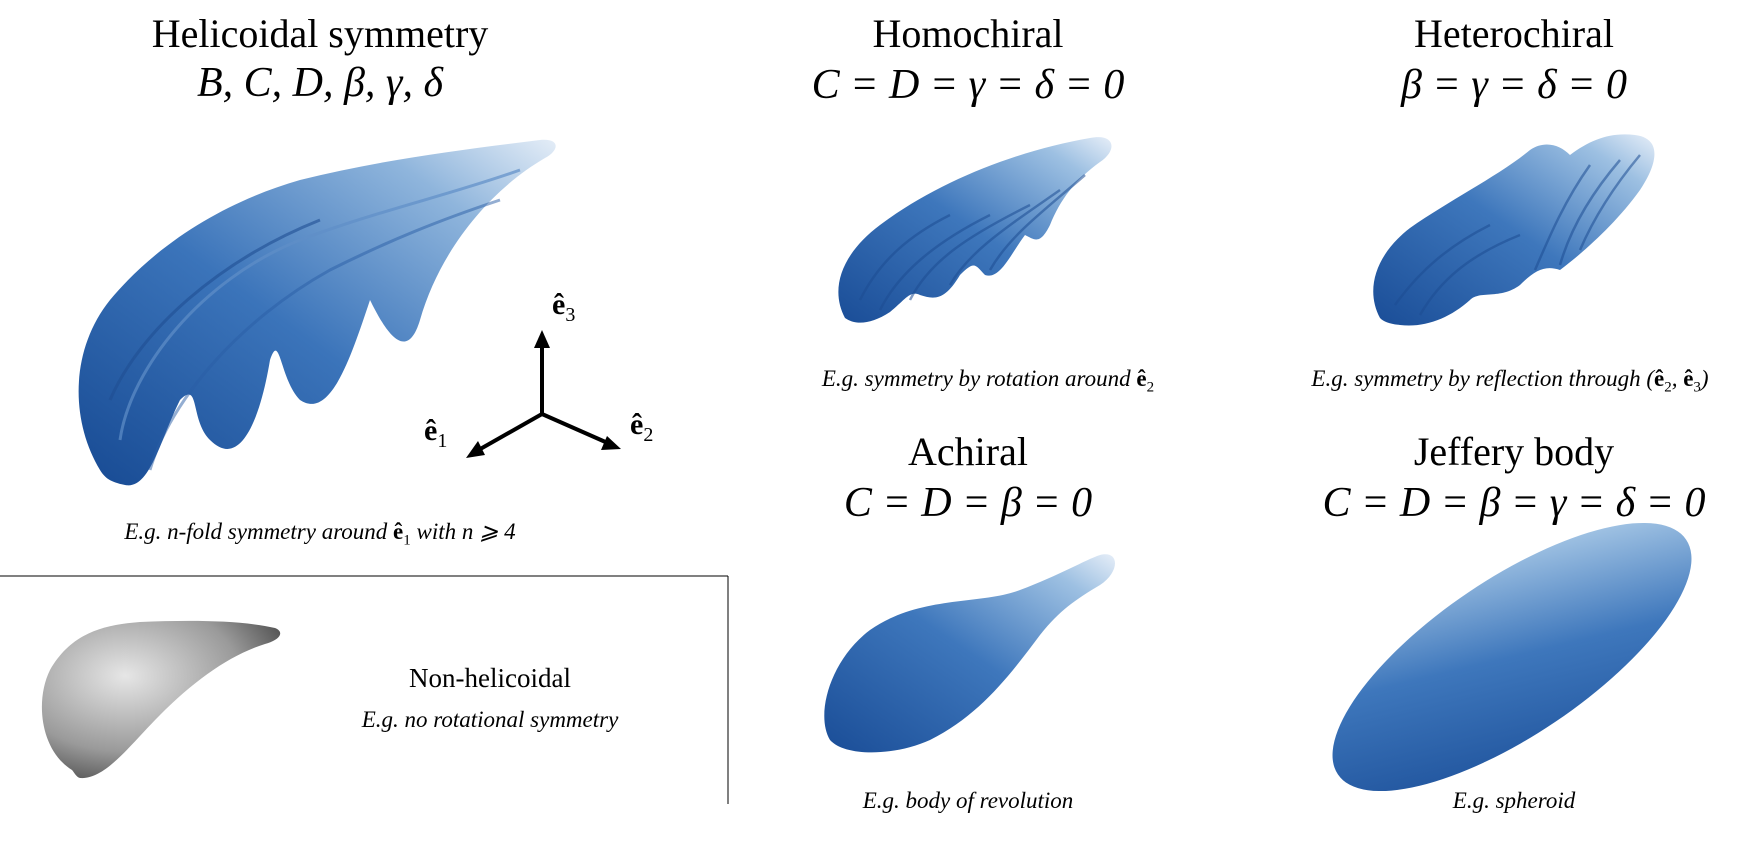 This screenshot has width=1754, height=868. I want to click on heterochiral-equation: β = γ = δ = 0, so click(1514, 85).